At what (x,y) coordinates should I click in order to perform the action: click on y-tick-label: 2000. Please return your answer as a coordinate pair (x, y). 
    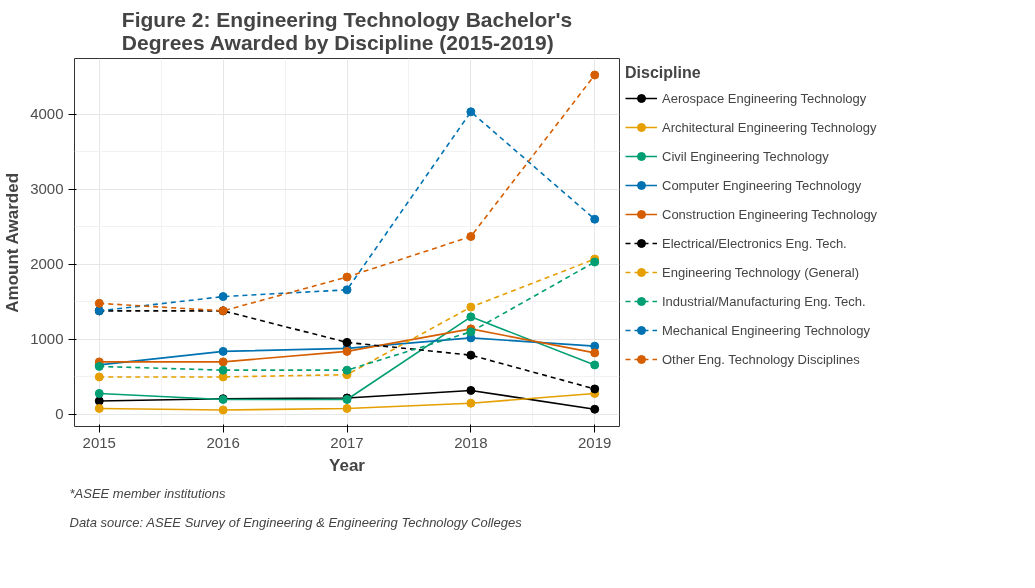
    Looking at the image, I should click on (47, 264).